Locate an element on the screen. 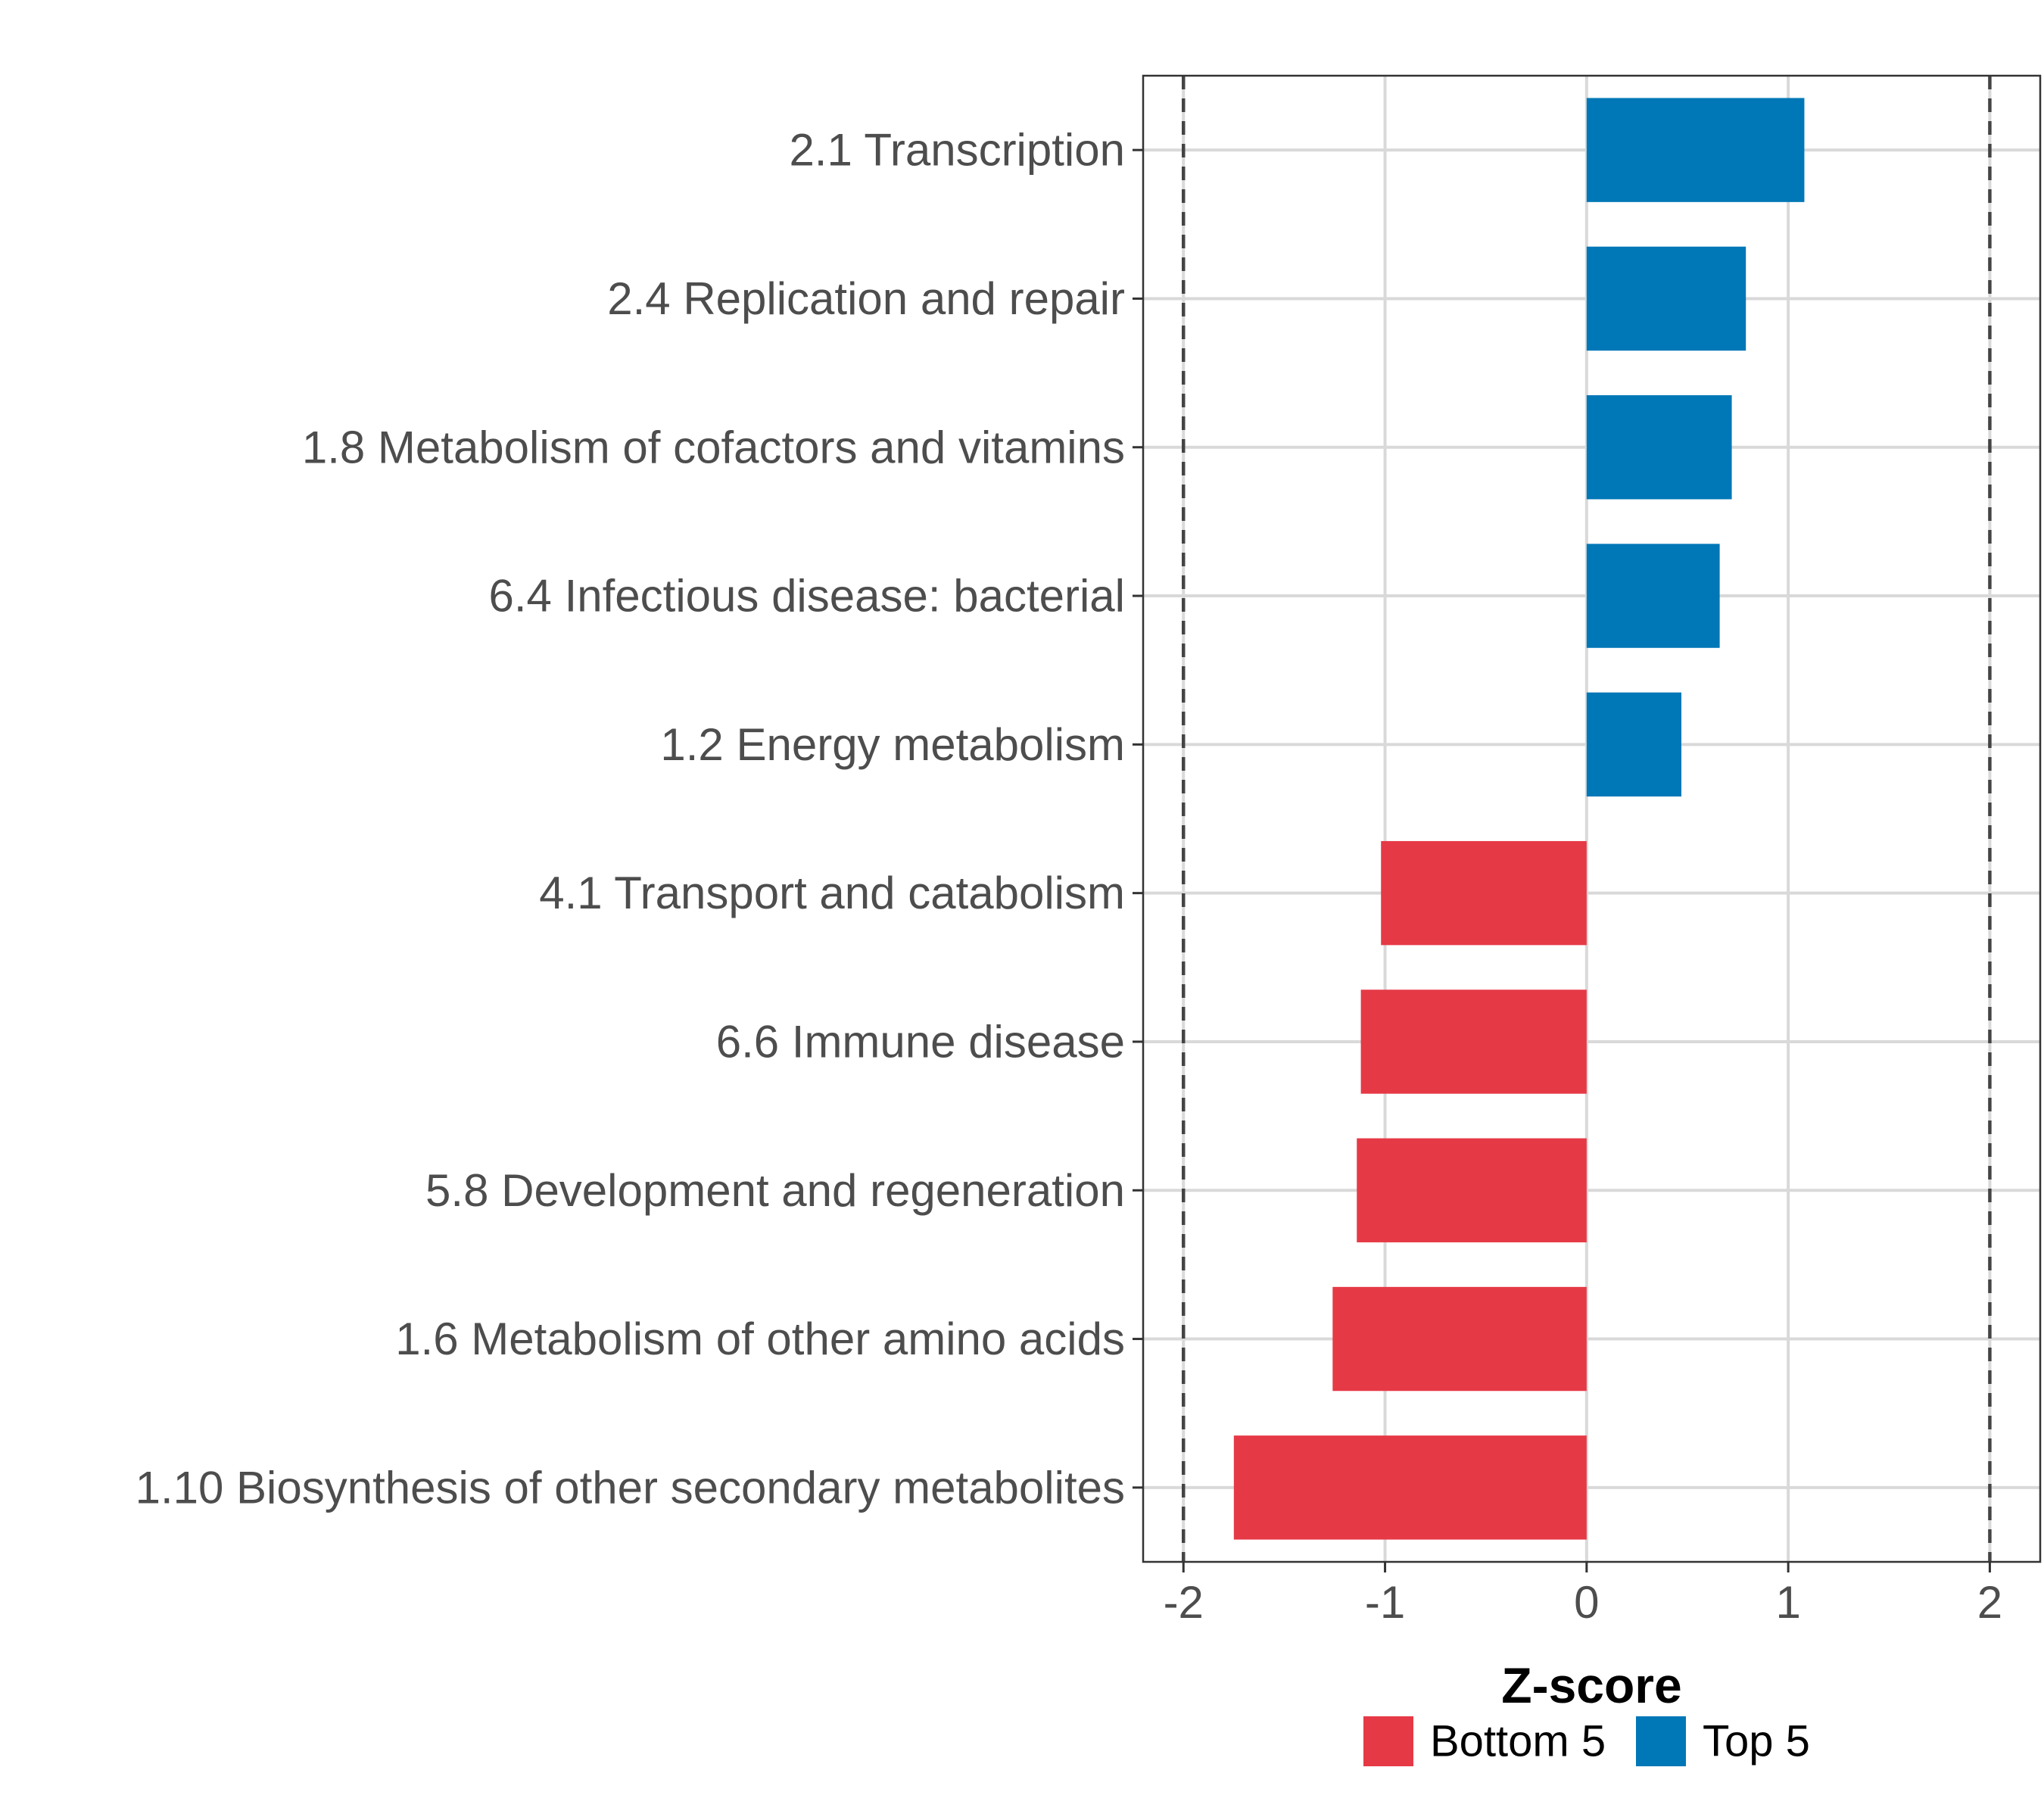 The image size is (2044, 1817). category-label-8: 5.8 Development and regeneration is located at coordinates (775, 1190).